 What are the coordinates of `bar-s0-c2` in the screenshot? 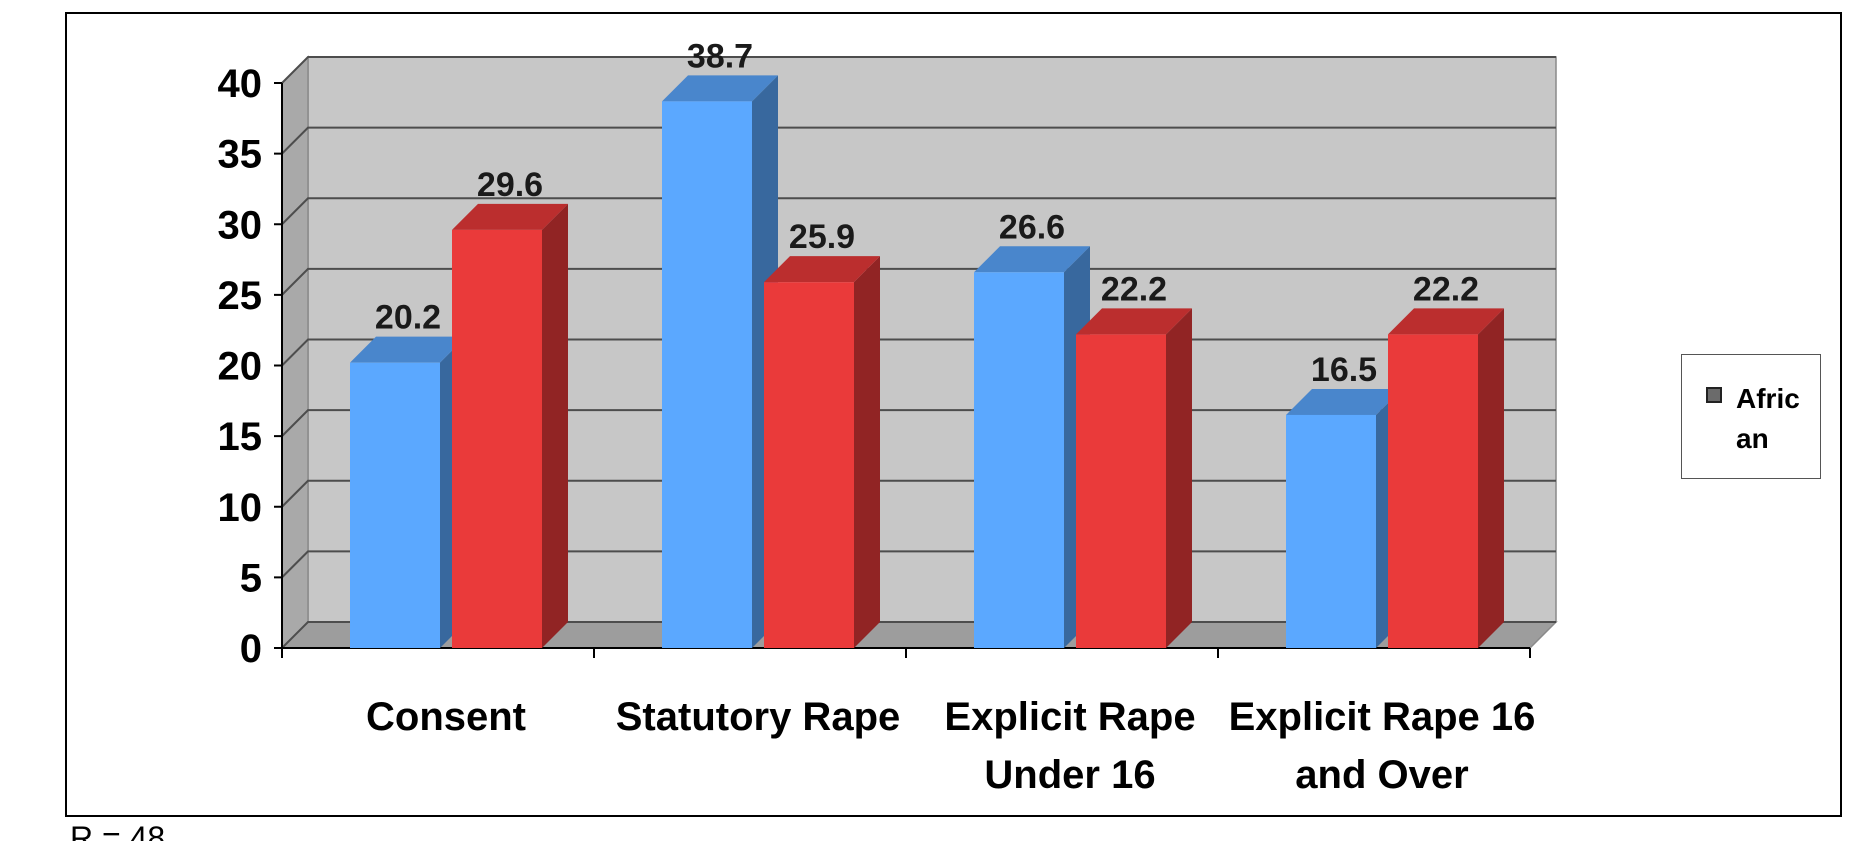 It's located at (1019, 460).